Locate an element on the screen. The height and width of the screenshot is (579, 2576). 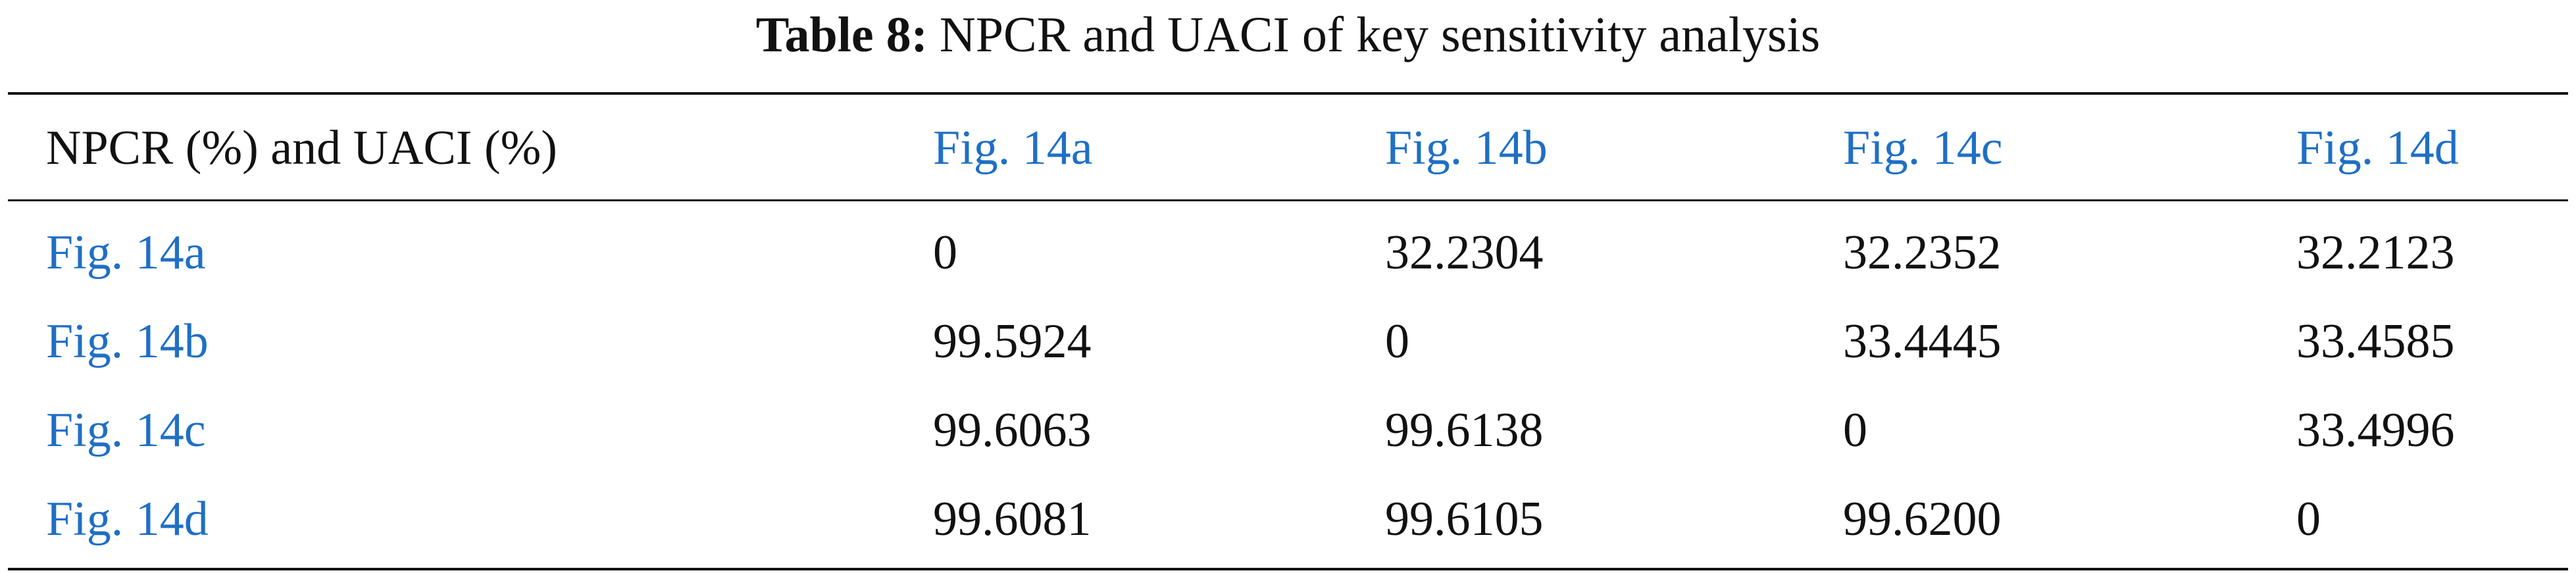
header-rule is located at coordinates (1288, 200).